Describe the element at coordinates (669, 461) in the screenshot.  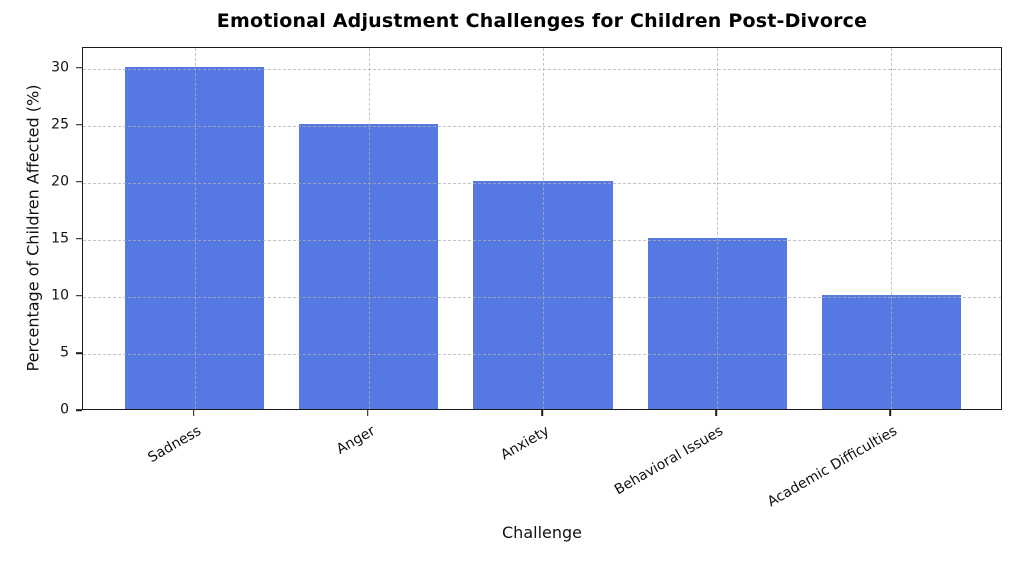
I see `x-tick-label: Behavioral Issues` at that location.